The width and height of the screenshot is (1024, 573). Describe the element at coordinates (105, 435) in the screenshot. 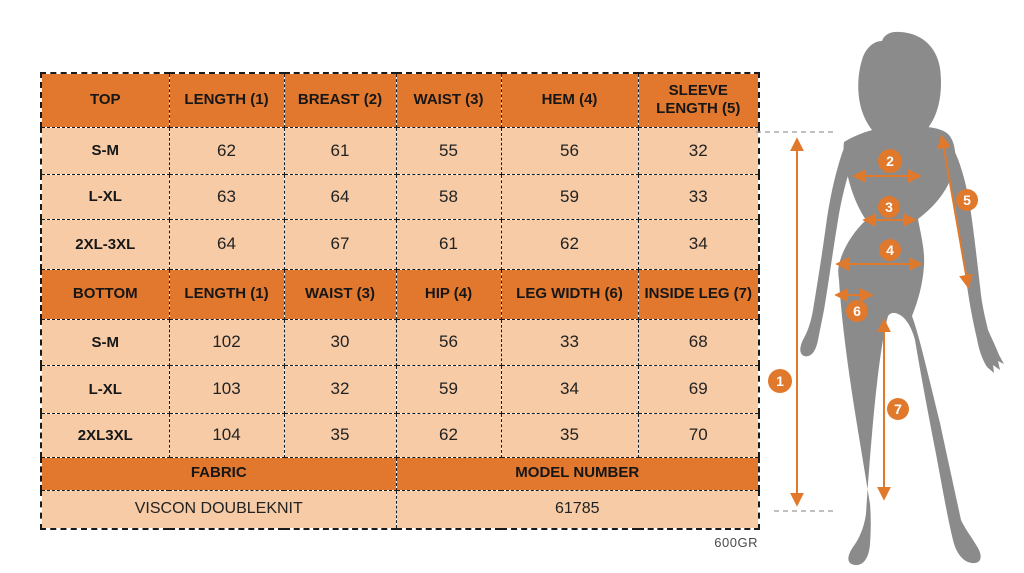

I see `size-label: 2XL3XL` at that location.